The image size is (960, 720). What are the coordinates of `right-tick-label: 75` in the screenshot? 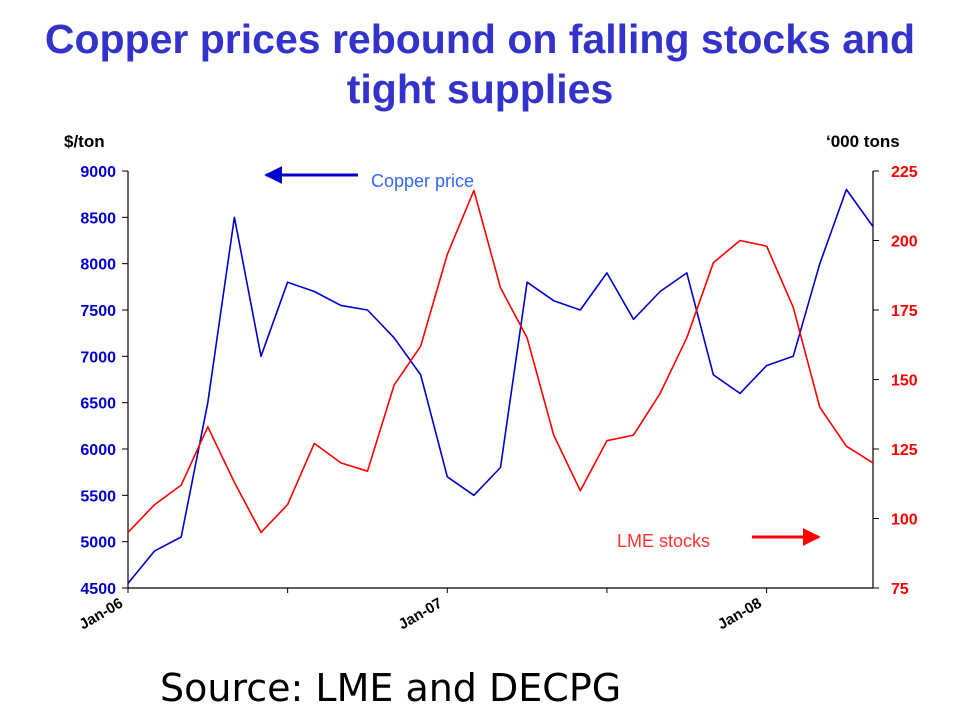 It's located at (900, 589).